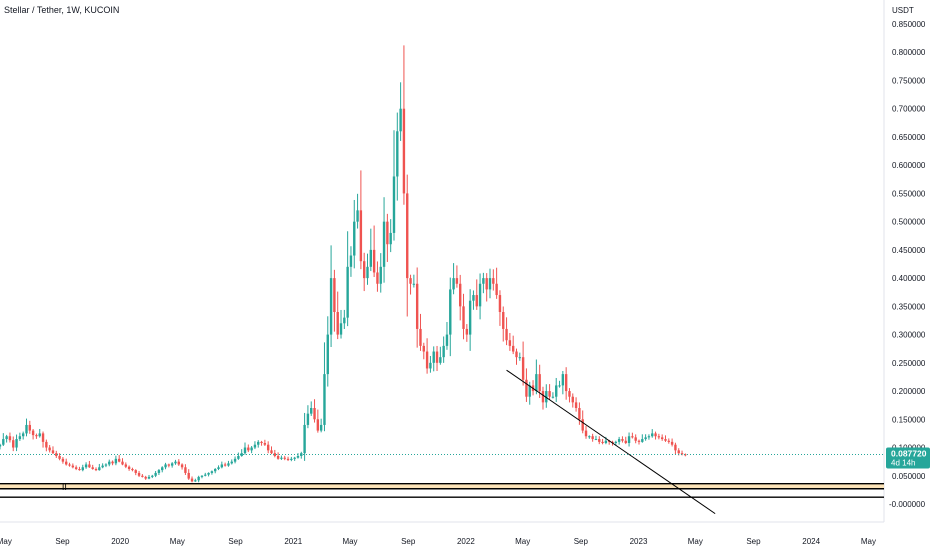  Describe the element at coordinates (909, 306) in the screenshot. I see `y-tick-label: 0.350000` at that location.